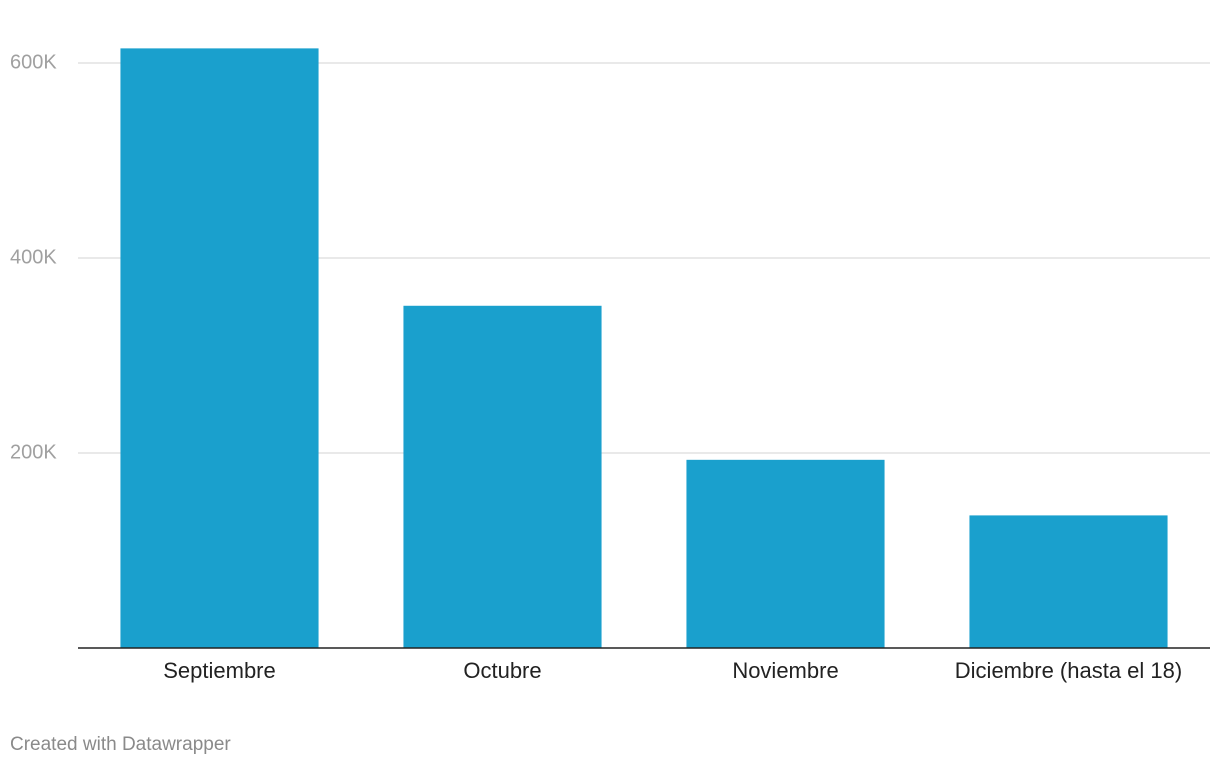 The width and height of the screenshot is (1220, 768). Describe the element at coordinates (33, 62) in the screenshot. I see `y-tick-label: 600K` at that location.